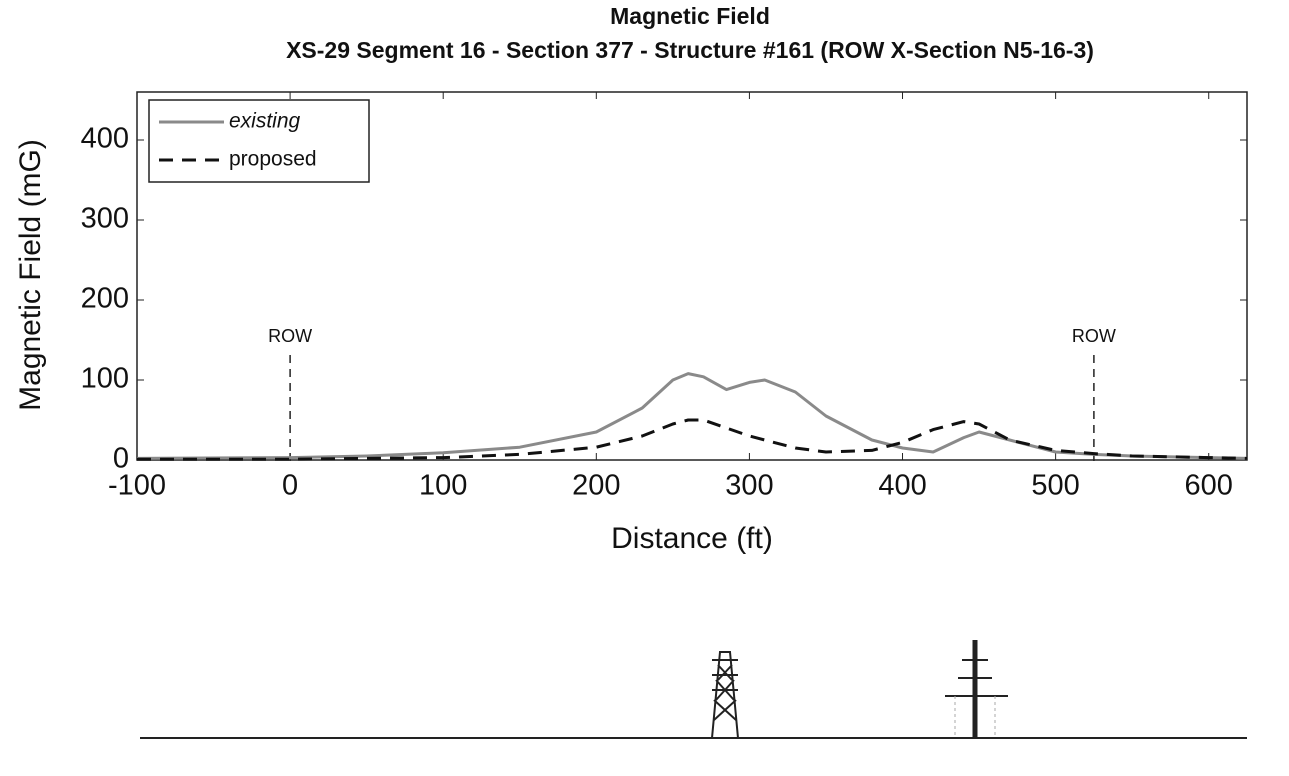 This screenshot has width=1289, height=776. What do you see at coordinates (105, 299) in the screenshot?
I see `y-tick-label: 200` at bounding box center [105, 299].